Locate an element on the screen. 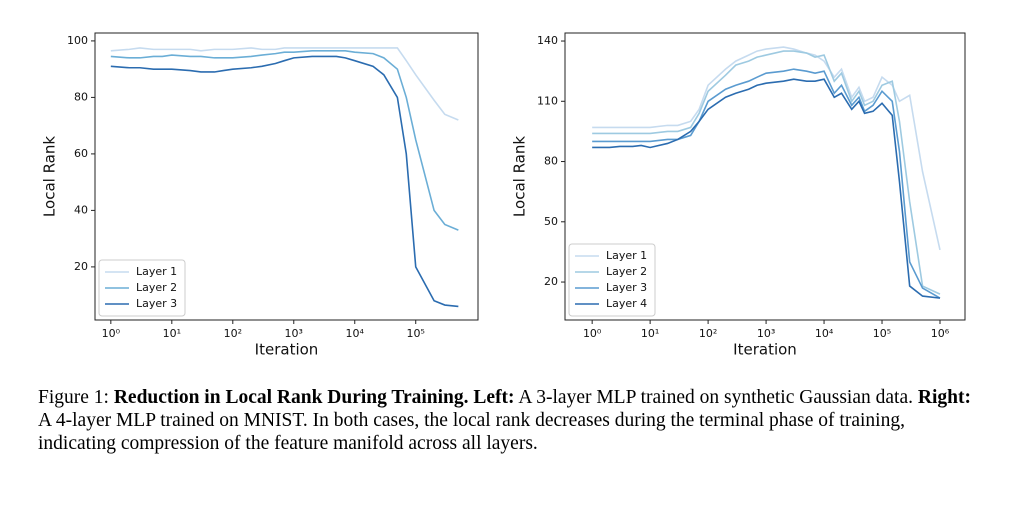 Image resolution: width=1024 pixels, height=524 pixels. x-tick-label: 10⁶ is located at coordinates (940, 333).